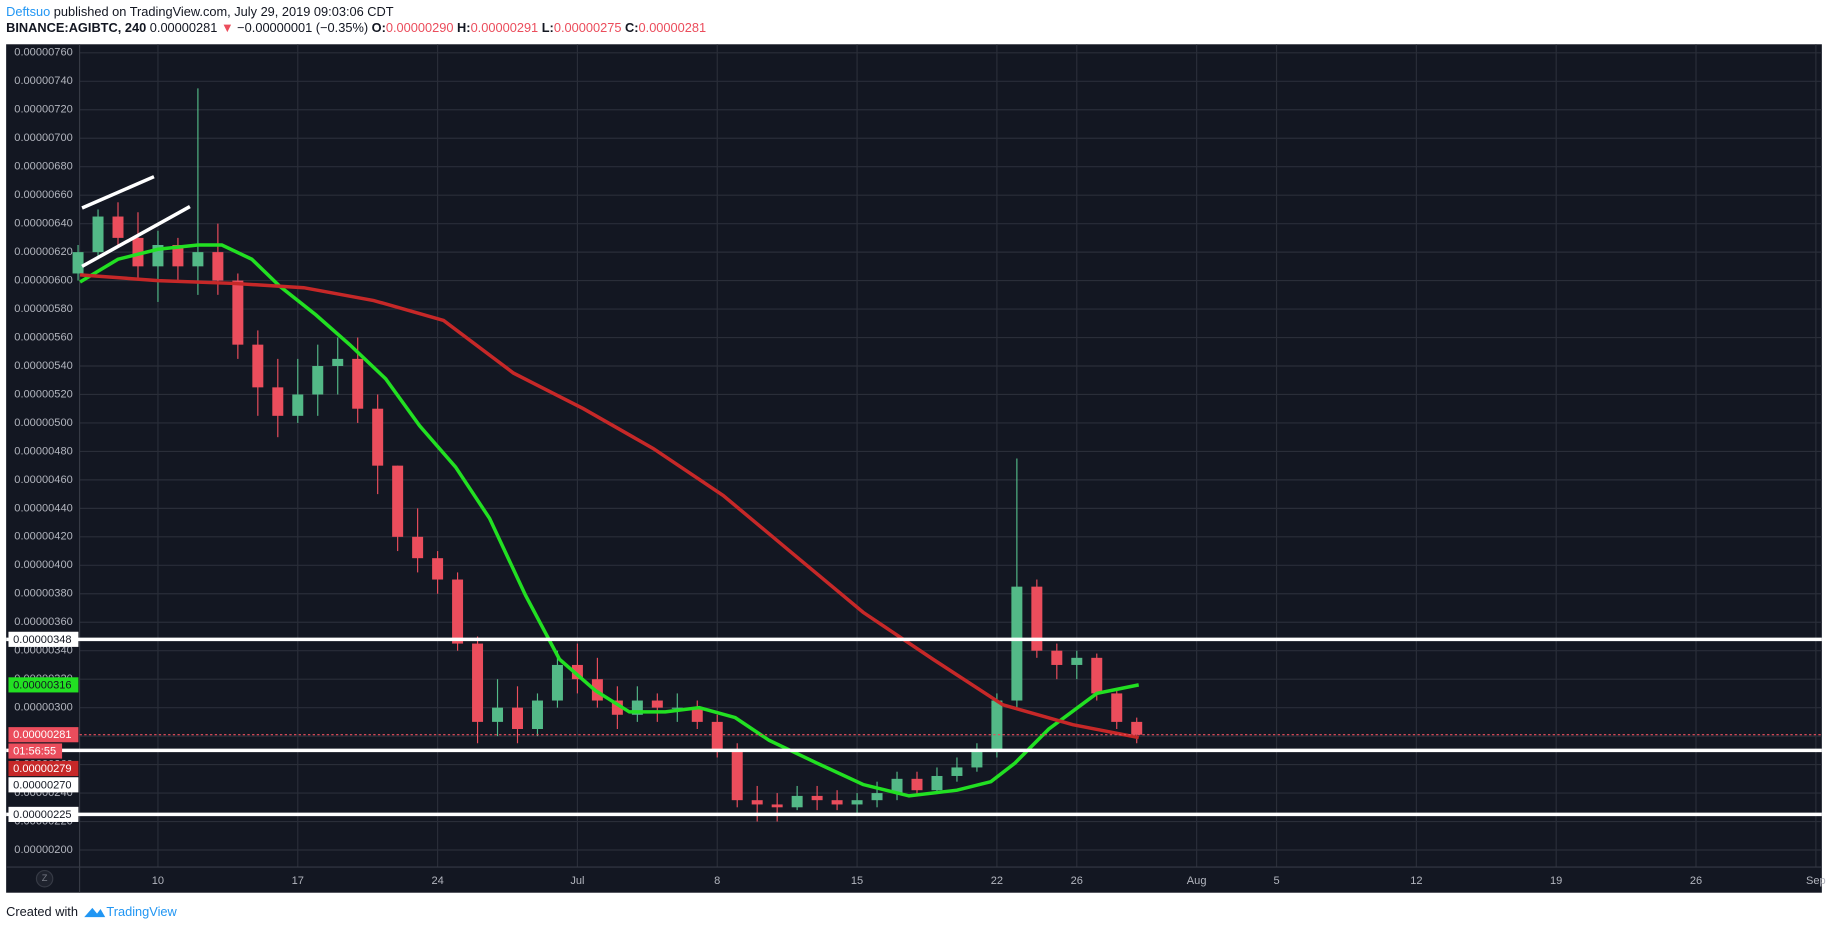 The height and width of the screenshot is (930, 1828). What do you see at coordinates (857, 881) in the screenshot?
I see `x-tick-label: 15` at bounding box center [857, 881].